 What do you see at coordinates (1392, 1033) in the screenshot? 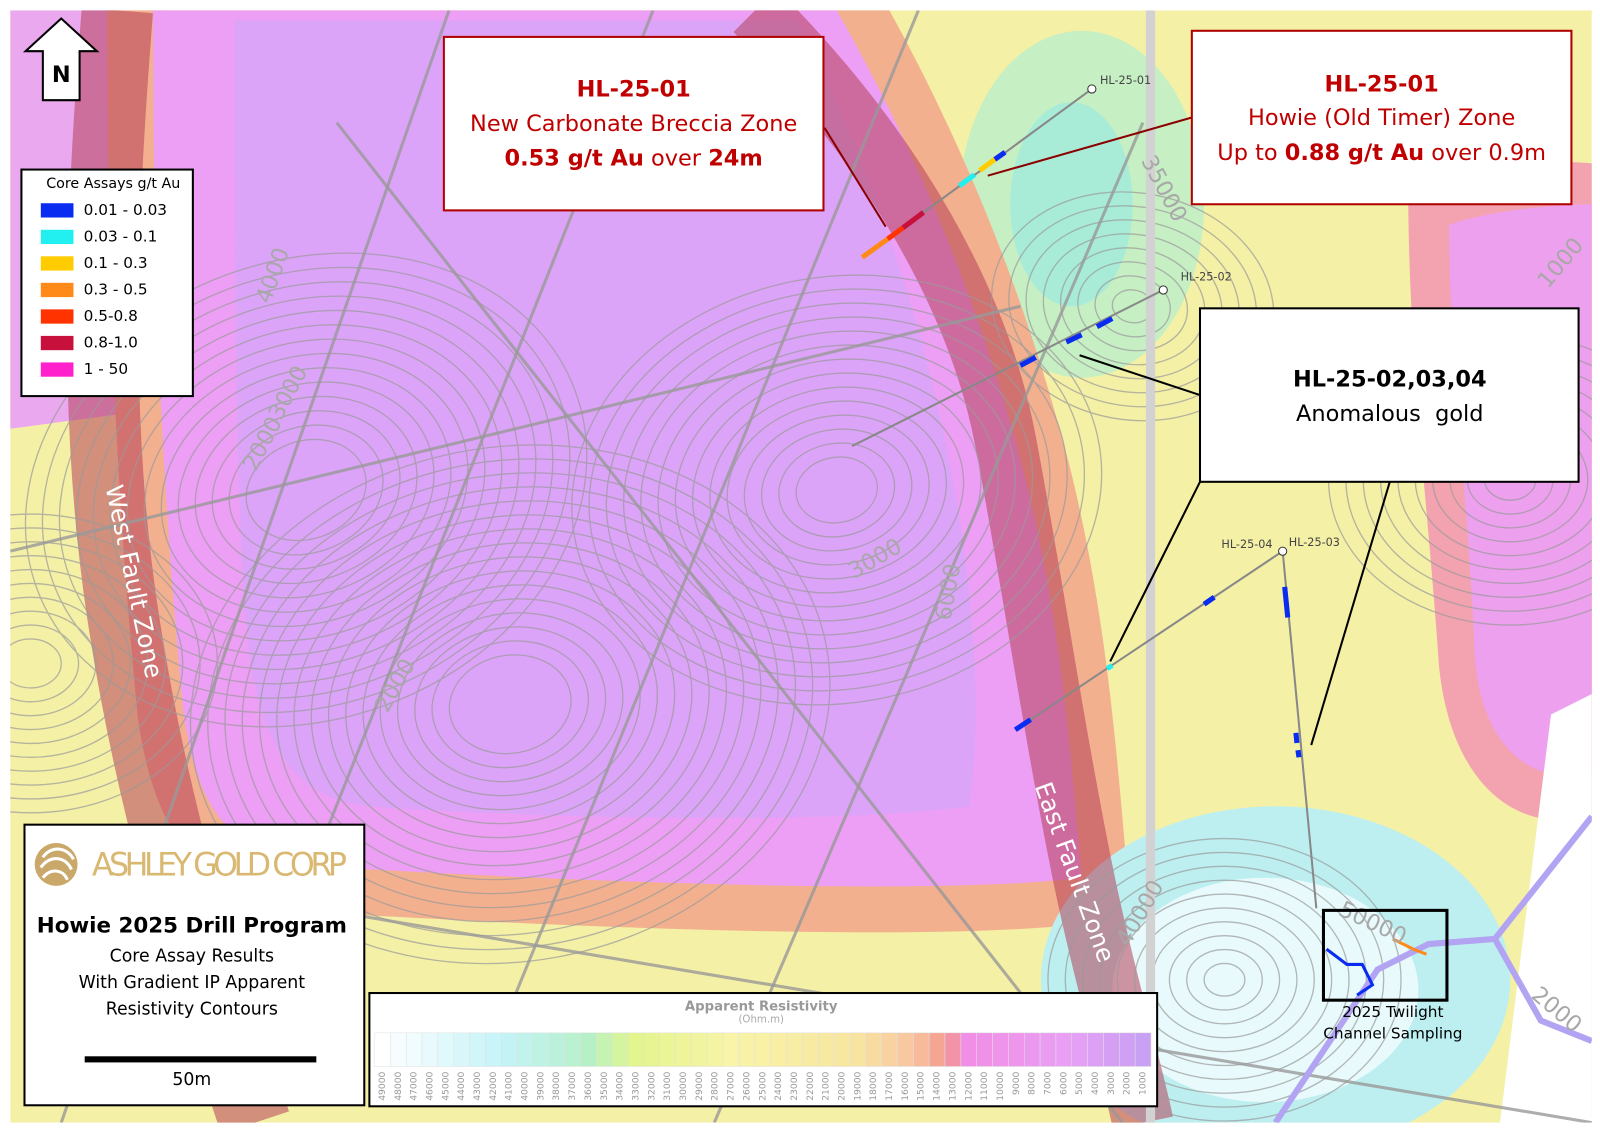
I see `channel-label: Channel Sampling` at bounding box center [1392, 1033].